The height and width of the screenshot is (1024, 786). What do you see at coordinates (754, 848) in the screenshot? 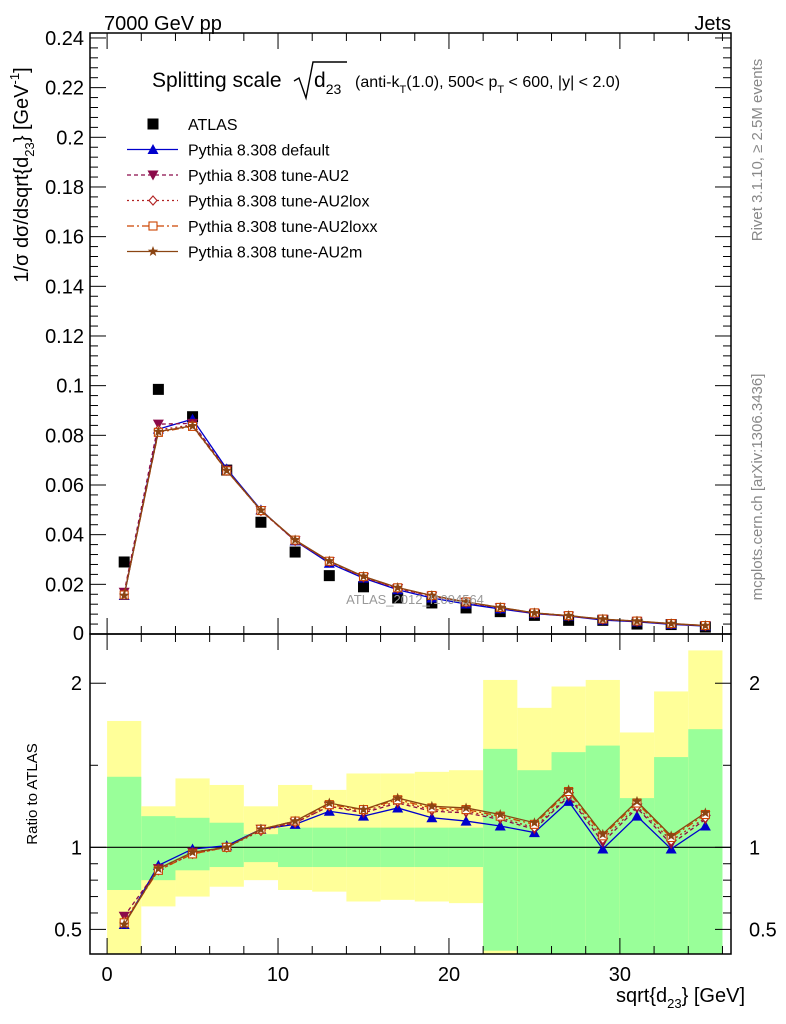
I see `ratio-y-tick-label-right: 1` at bounding box center [754, 848].